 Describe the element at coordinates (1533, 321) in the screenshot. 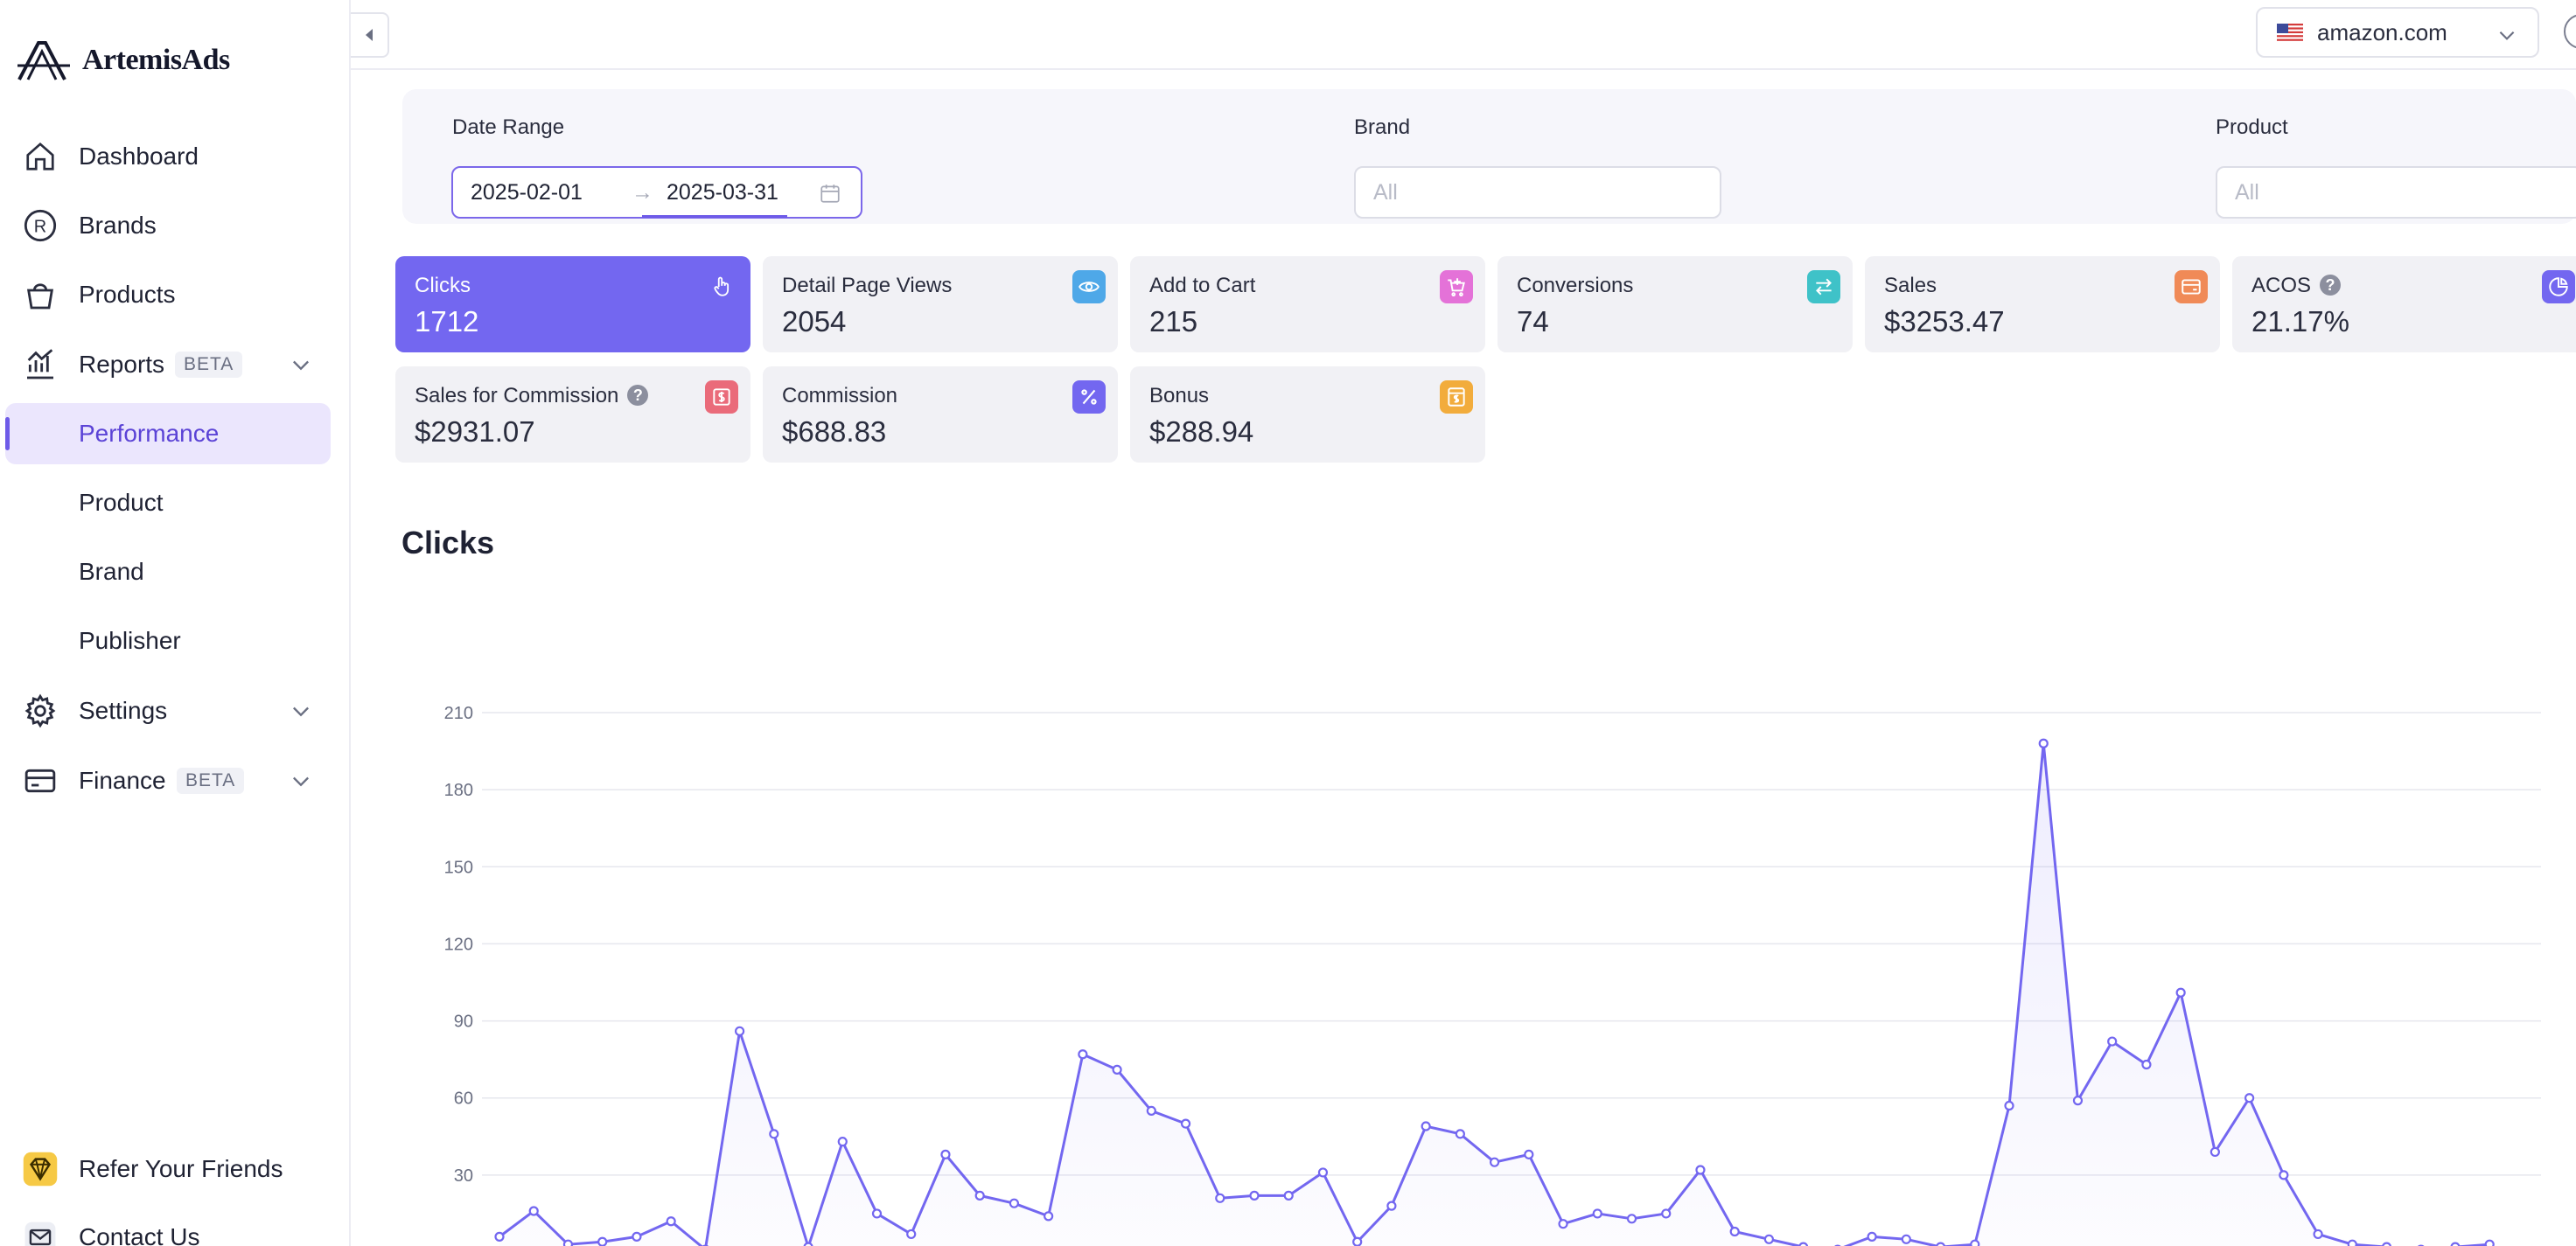

I see `metric-value: 74` at that location.